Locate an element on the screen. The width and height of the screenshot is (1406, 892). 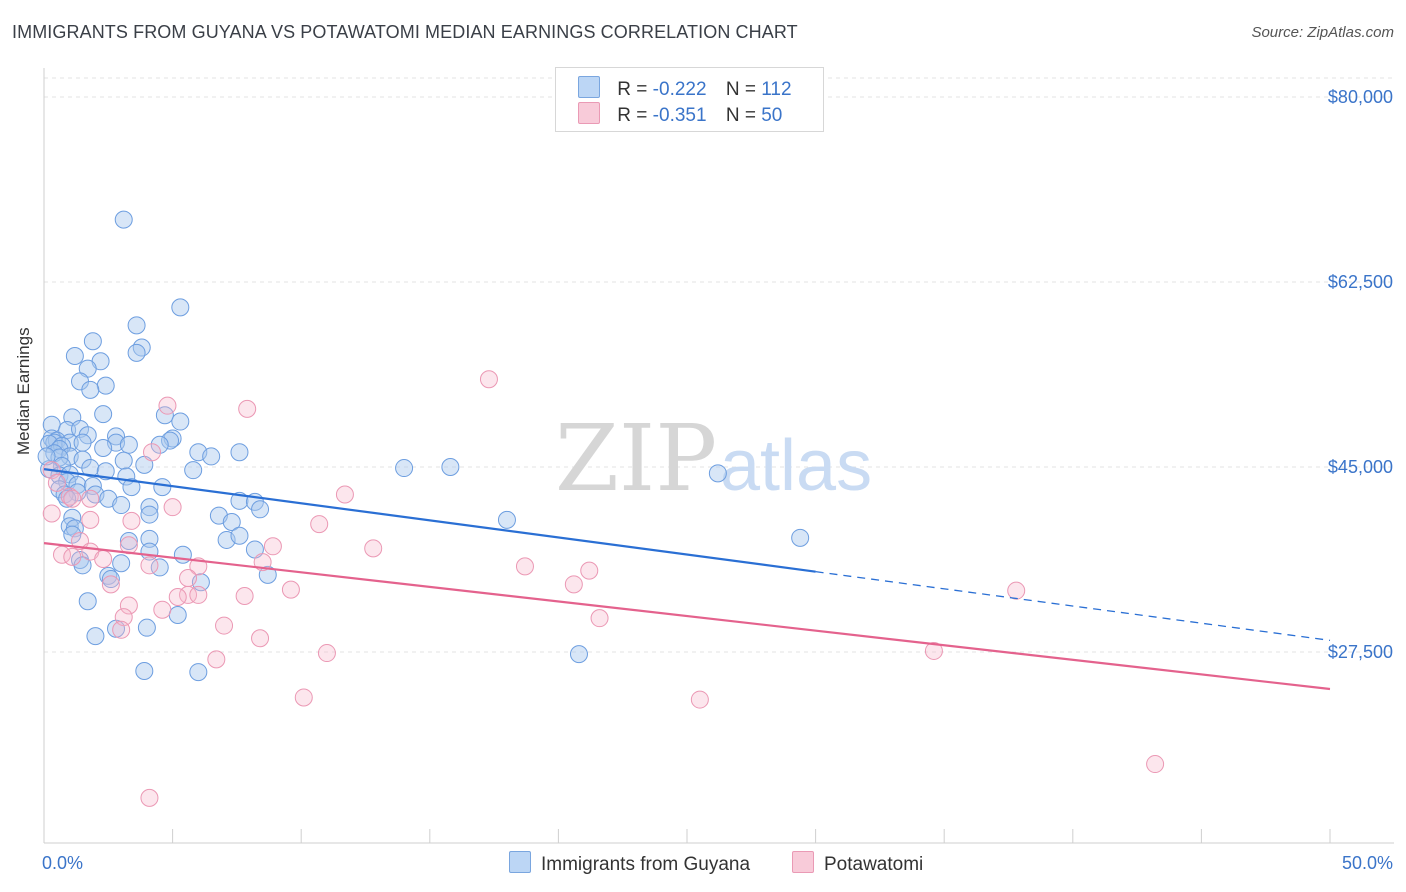
source-label: Source: ZipAtlas.com is located at coordinates (1322, 32).